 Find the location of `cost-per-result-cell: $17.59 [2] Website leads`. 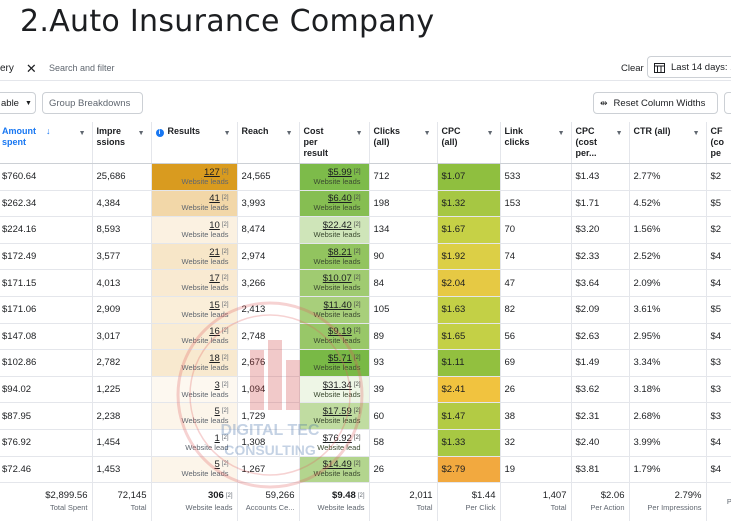

cost-per-result-cell: $17.59 [2] Website leads is located at coordinates (334, 416).